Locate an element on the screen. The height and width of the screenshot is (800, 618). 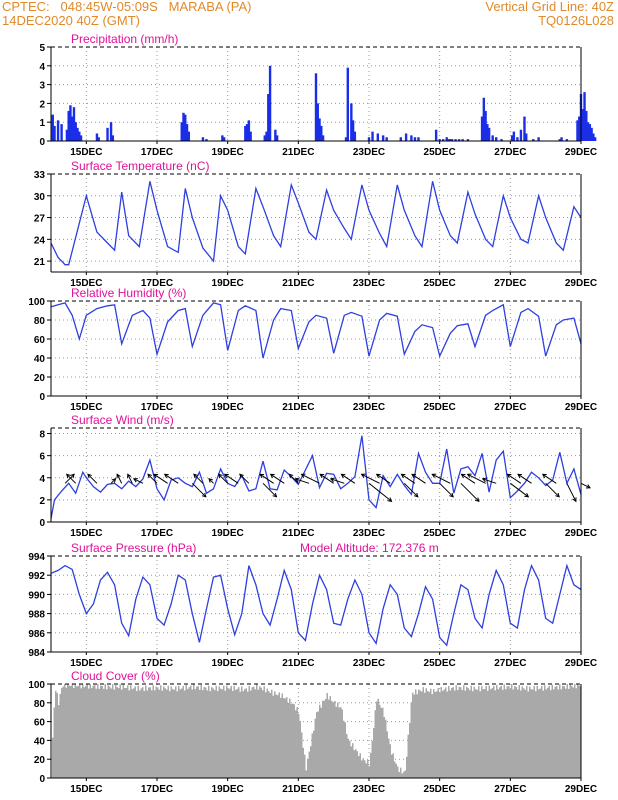
x-tick-label: 21DEC is located at coordinates (298, 407).